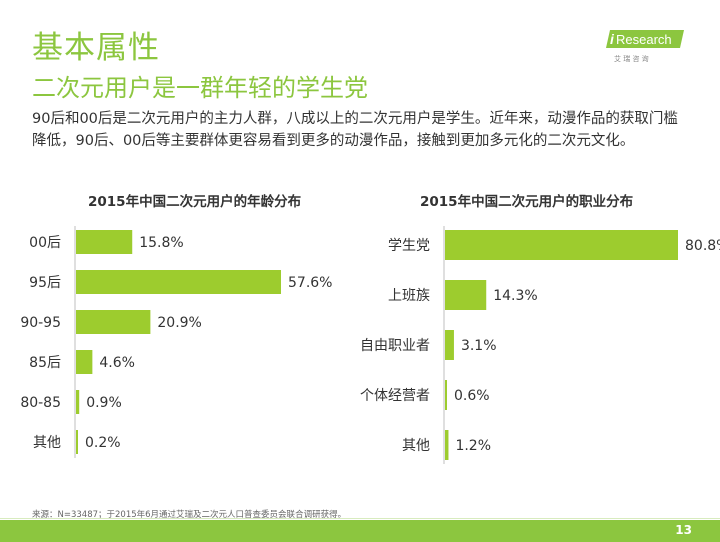  What do you see at coordinates (644, 39) in the screenshot?
I see `logo-brand-text: Research` at bounding box center [644, 39].